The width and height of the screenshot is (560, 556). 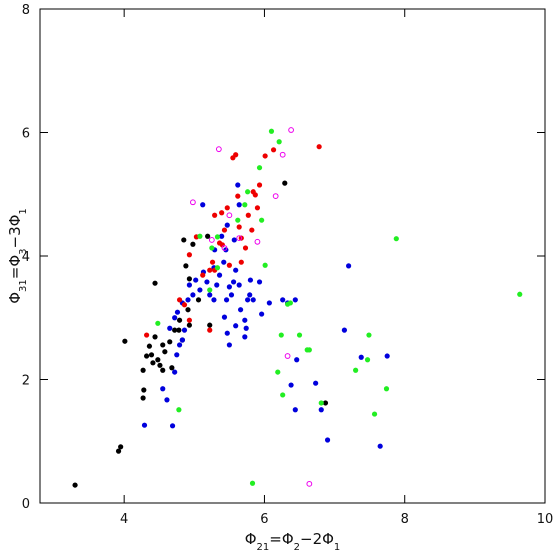 I want to click on x-tick-label: 4, so click(x=124, y=519).